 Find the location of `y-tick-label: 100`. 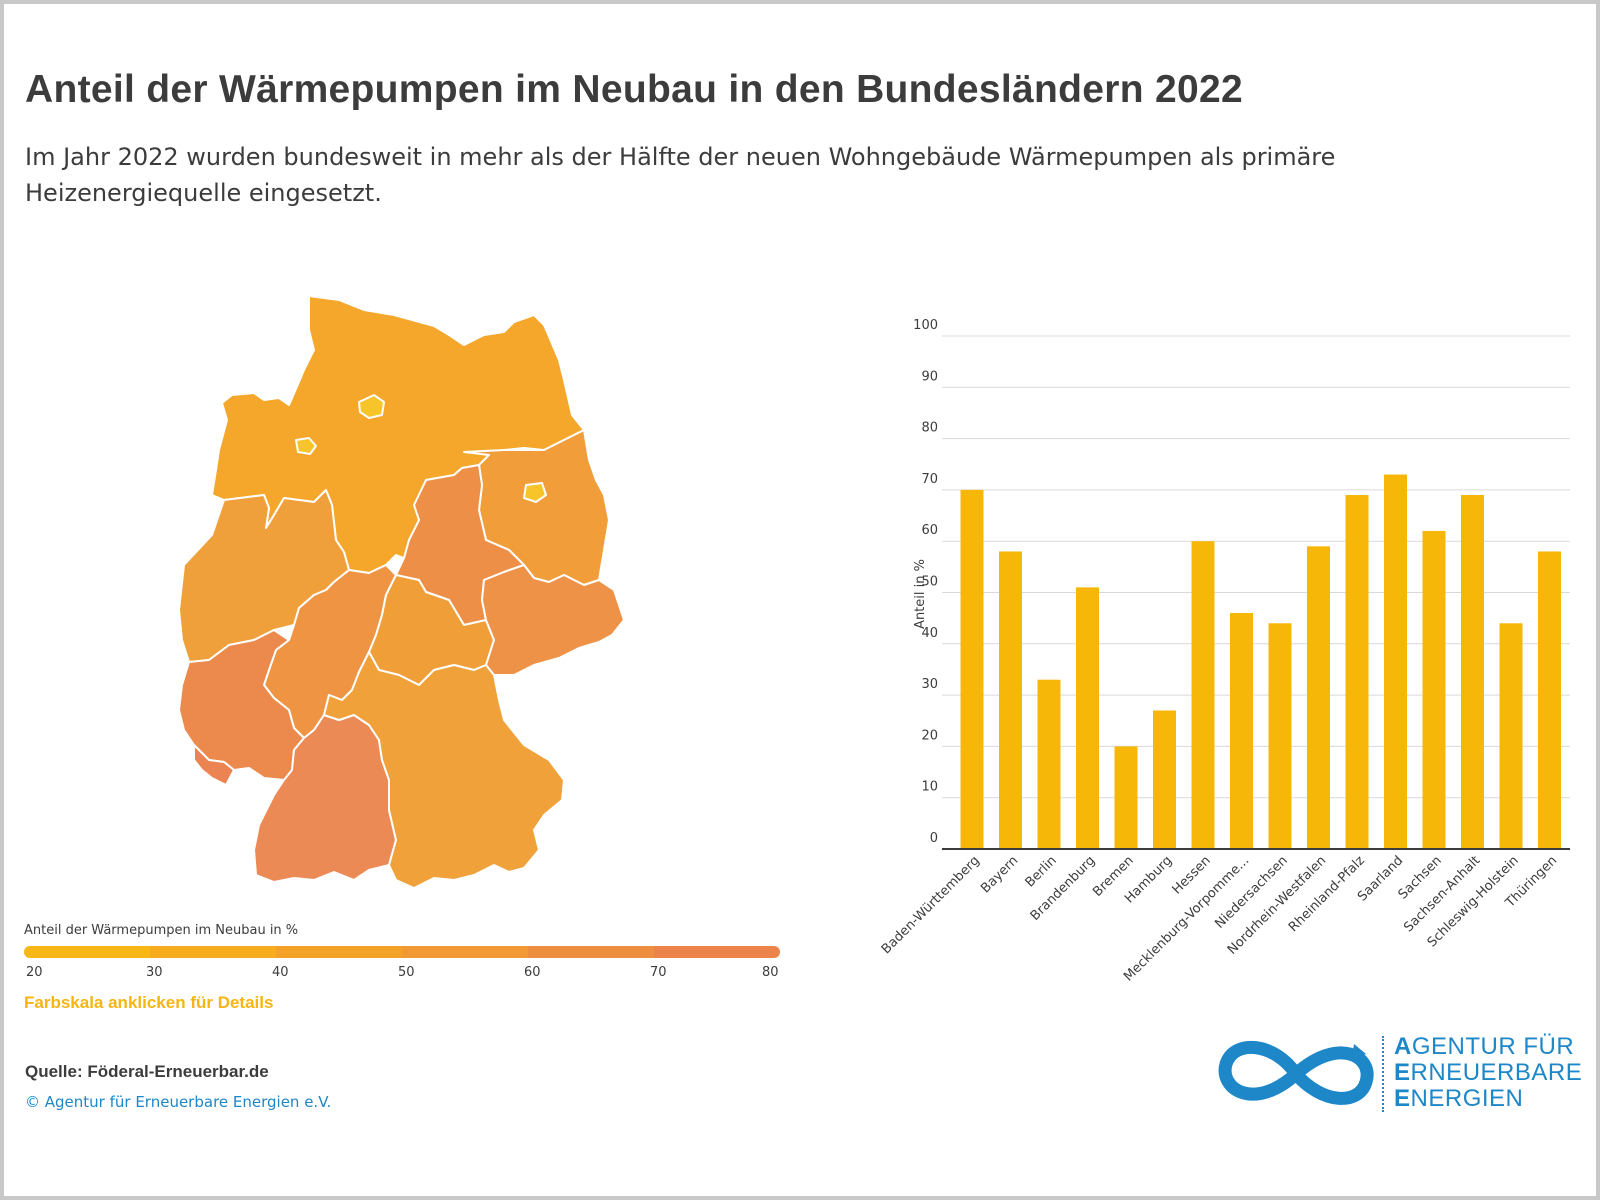

y-tick-label: 100 is located at coordinates (925, 325).